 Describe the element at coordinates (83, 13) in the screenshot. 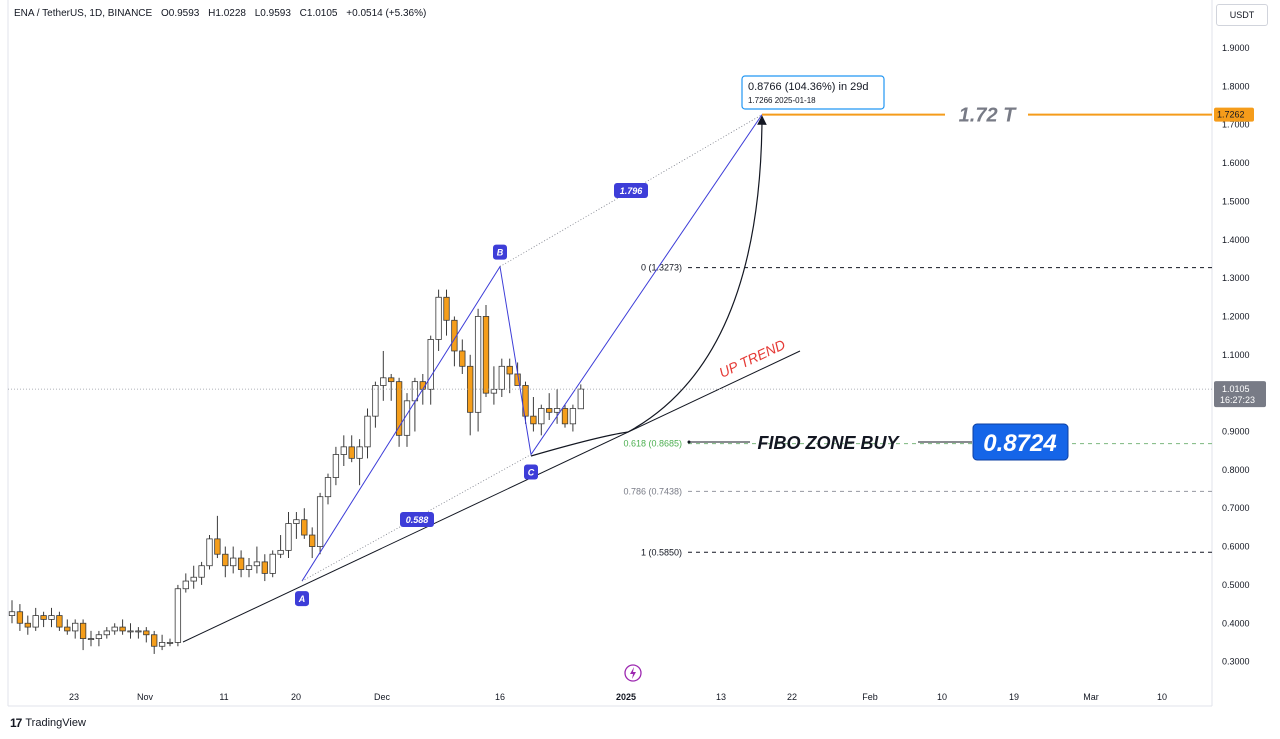

I see `symbol-name: ENA / TetherUS, 1D, BINANCE` at that location.